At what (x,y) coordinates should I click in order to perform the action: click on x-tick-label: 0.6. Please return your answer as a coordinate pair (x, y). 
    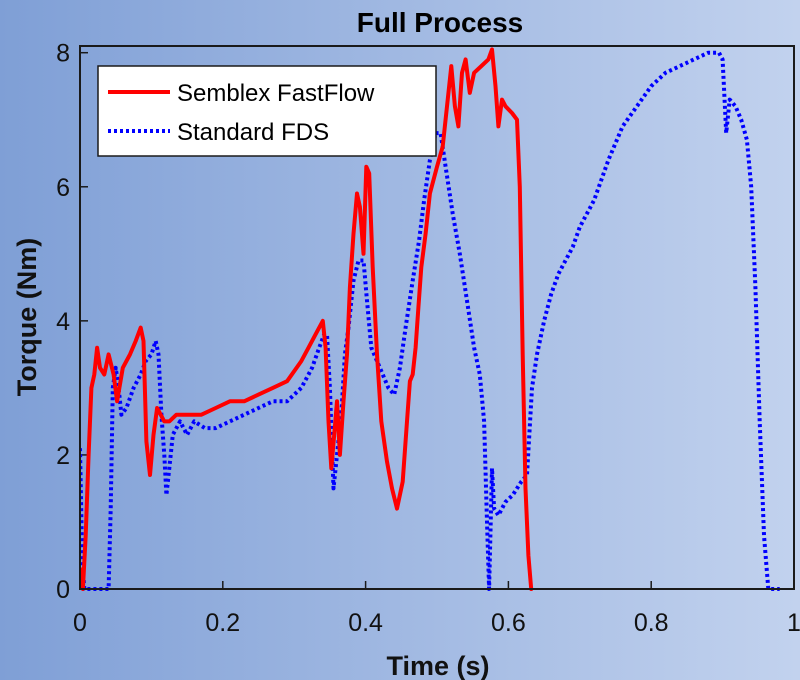
    Looking at the image, I should click on (508, 623).